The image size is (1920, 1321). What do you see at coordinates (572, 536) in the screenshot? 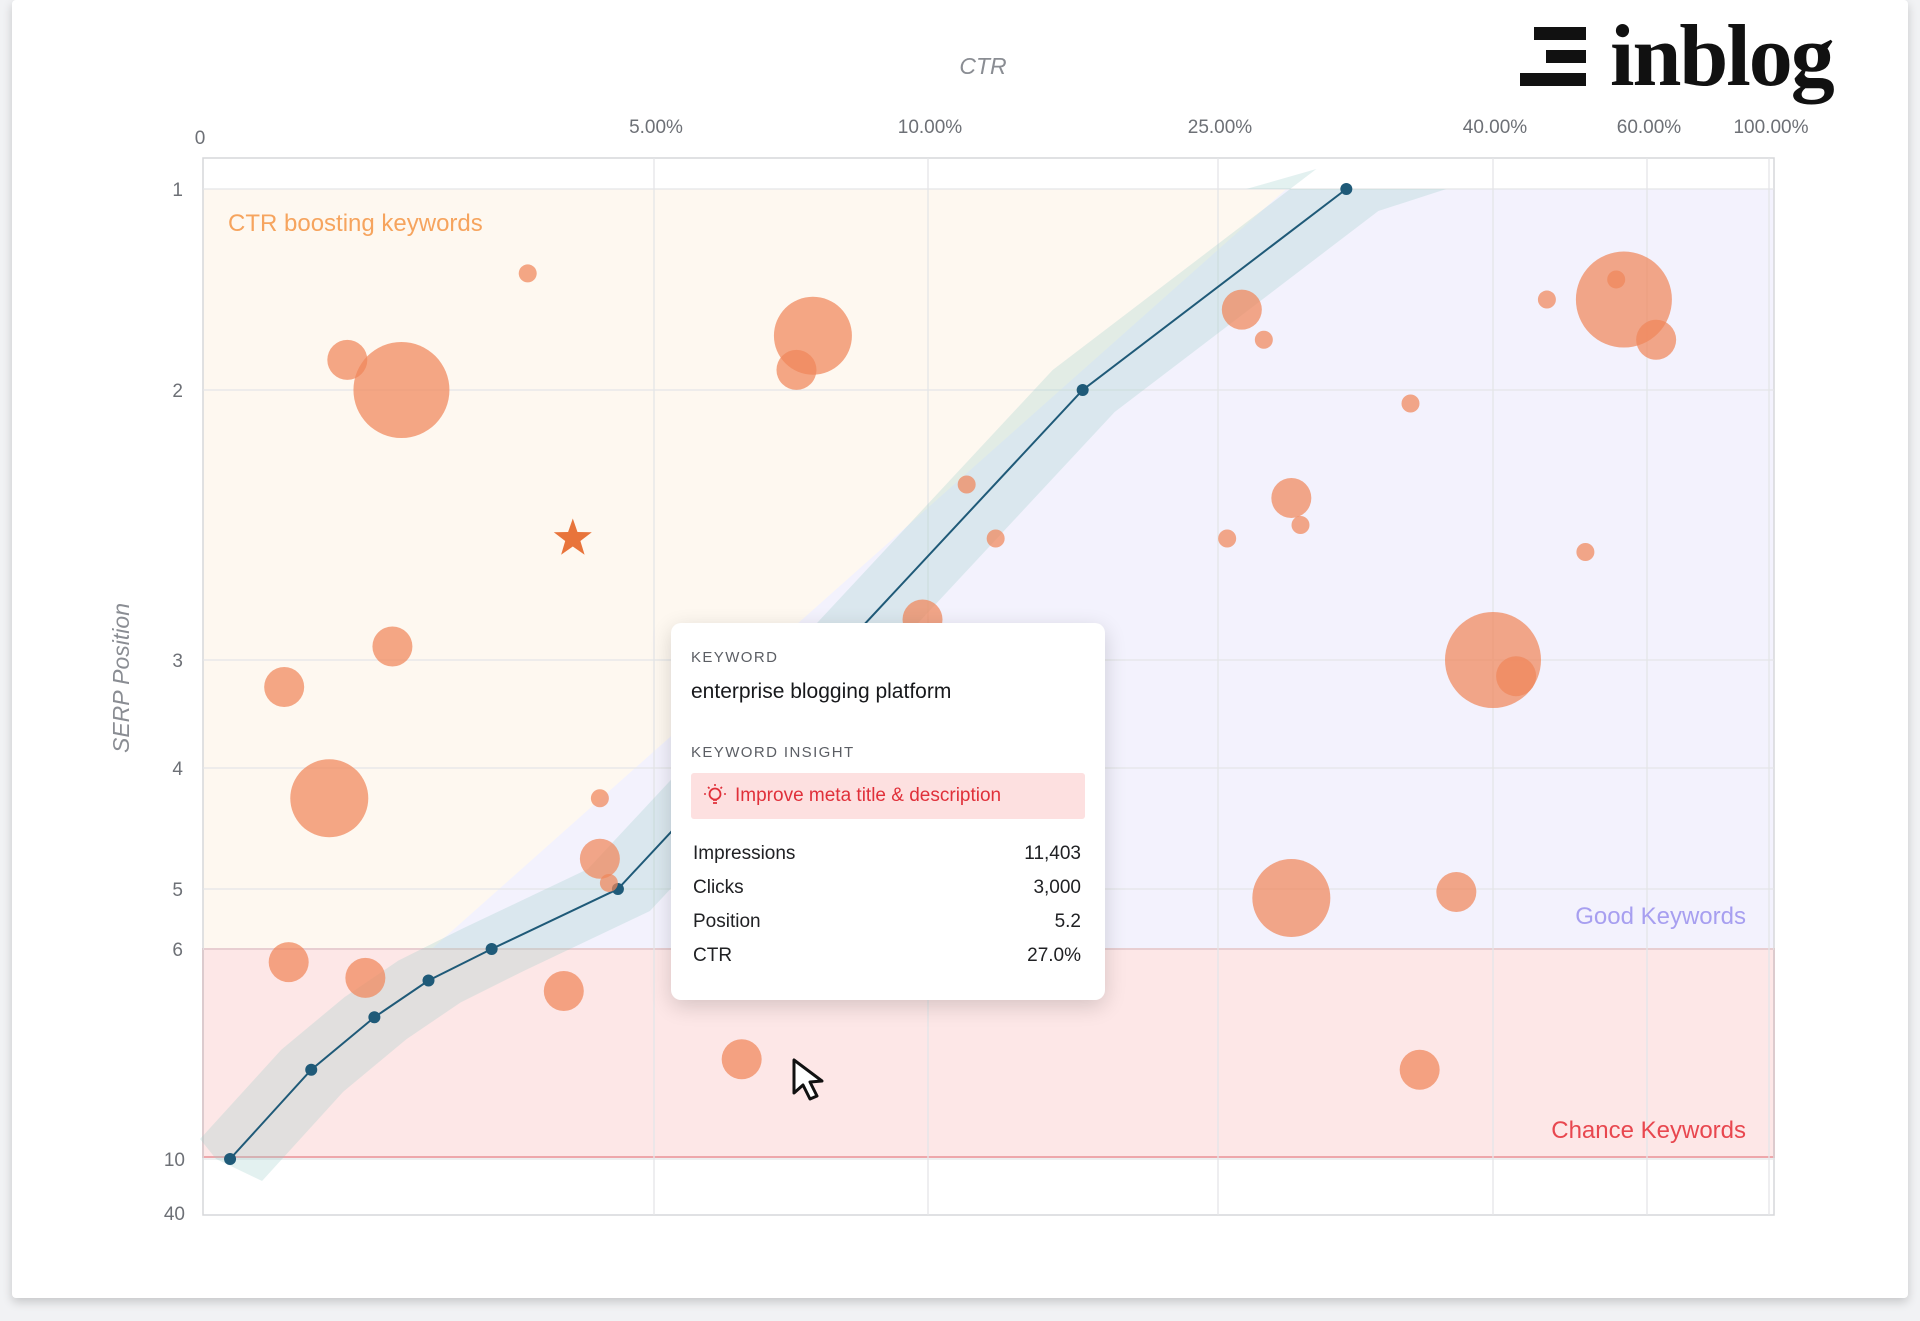
I see `highlight-star-icon` at bounding box center [572, 536].